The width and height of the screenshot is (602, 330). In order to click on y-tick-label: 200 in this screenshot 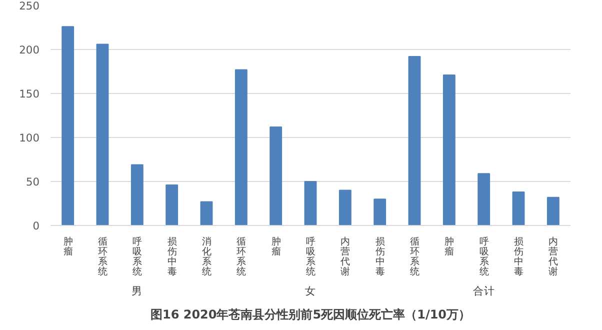, I will do `click(29, 50)`.